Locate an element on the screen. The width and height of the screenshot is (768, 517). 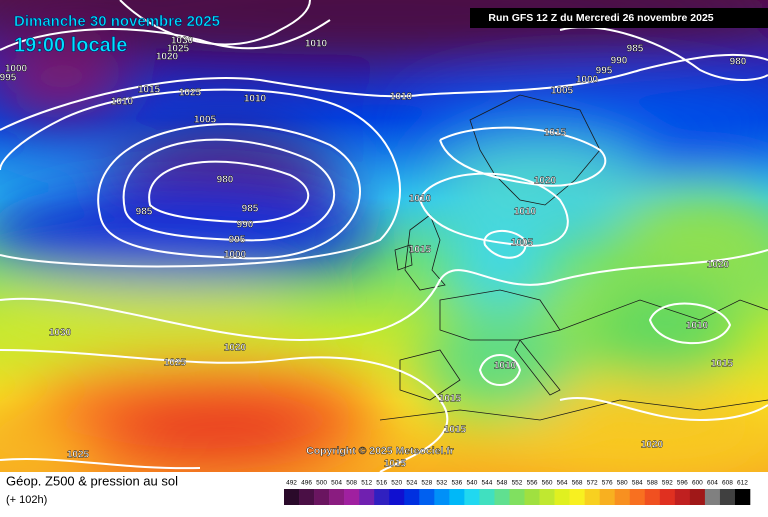
legend-label: 576 is located at coordinates (607, 483).